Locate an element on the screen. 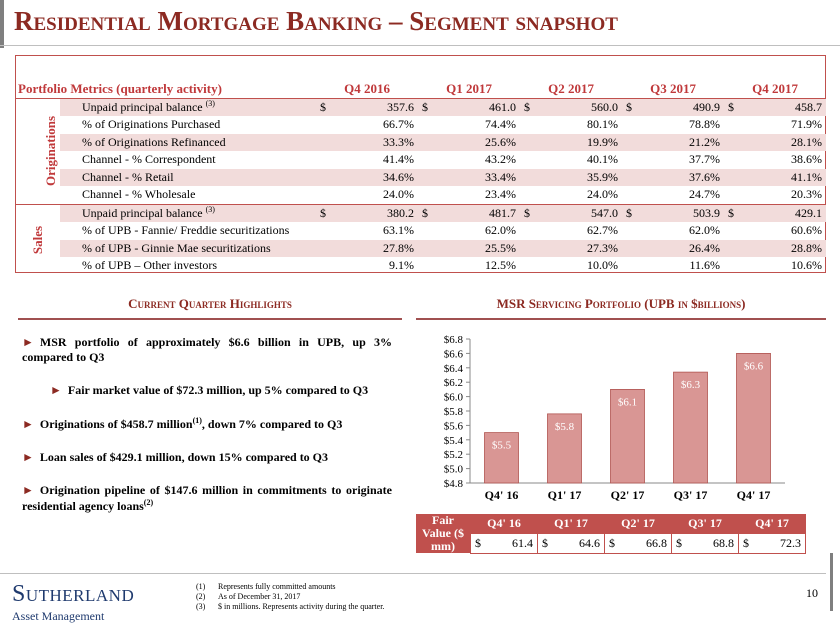 This screenshot has height=633, width=840. data-label: $5.5 is located at coordinates (502, 446).